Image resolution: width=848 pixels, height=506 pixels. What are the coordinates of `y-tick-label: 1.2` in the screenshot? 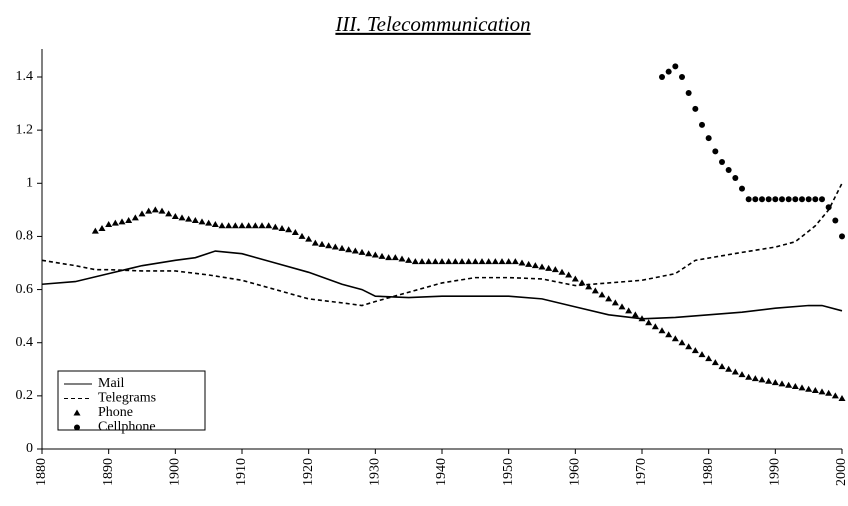 It's located at (25, 129).